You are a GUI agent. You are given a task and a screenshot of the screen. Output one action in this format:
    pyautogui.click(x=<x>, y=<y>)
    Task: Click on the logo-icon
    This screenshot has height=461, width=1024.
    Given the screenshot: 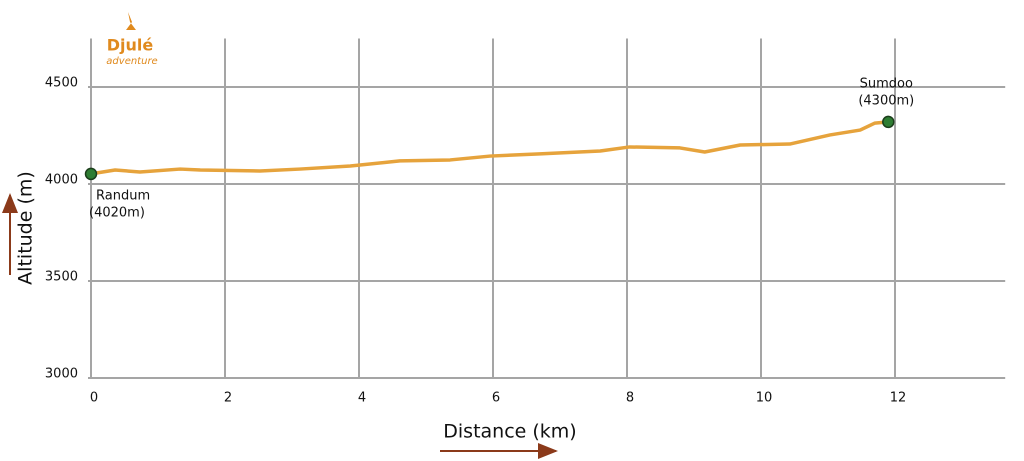 What is the action you would take?
    pyautogui.click(x=131, y=21)
    